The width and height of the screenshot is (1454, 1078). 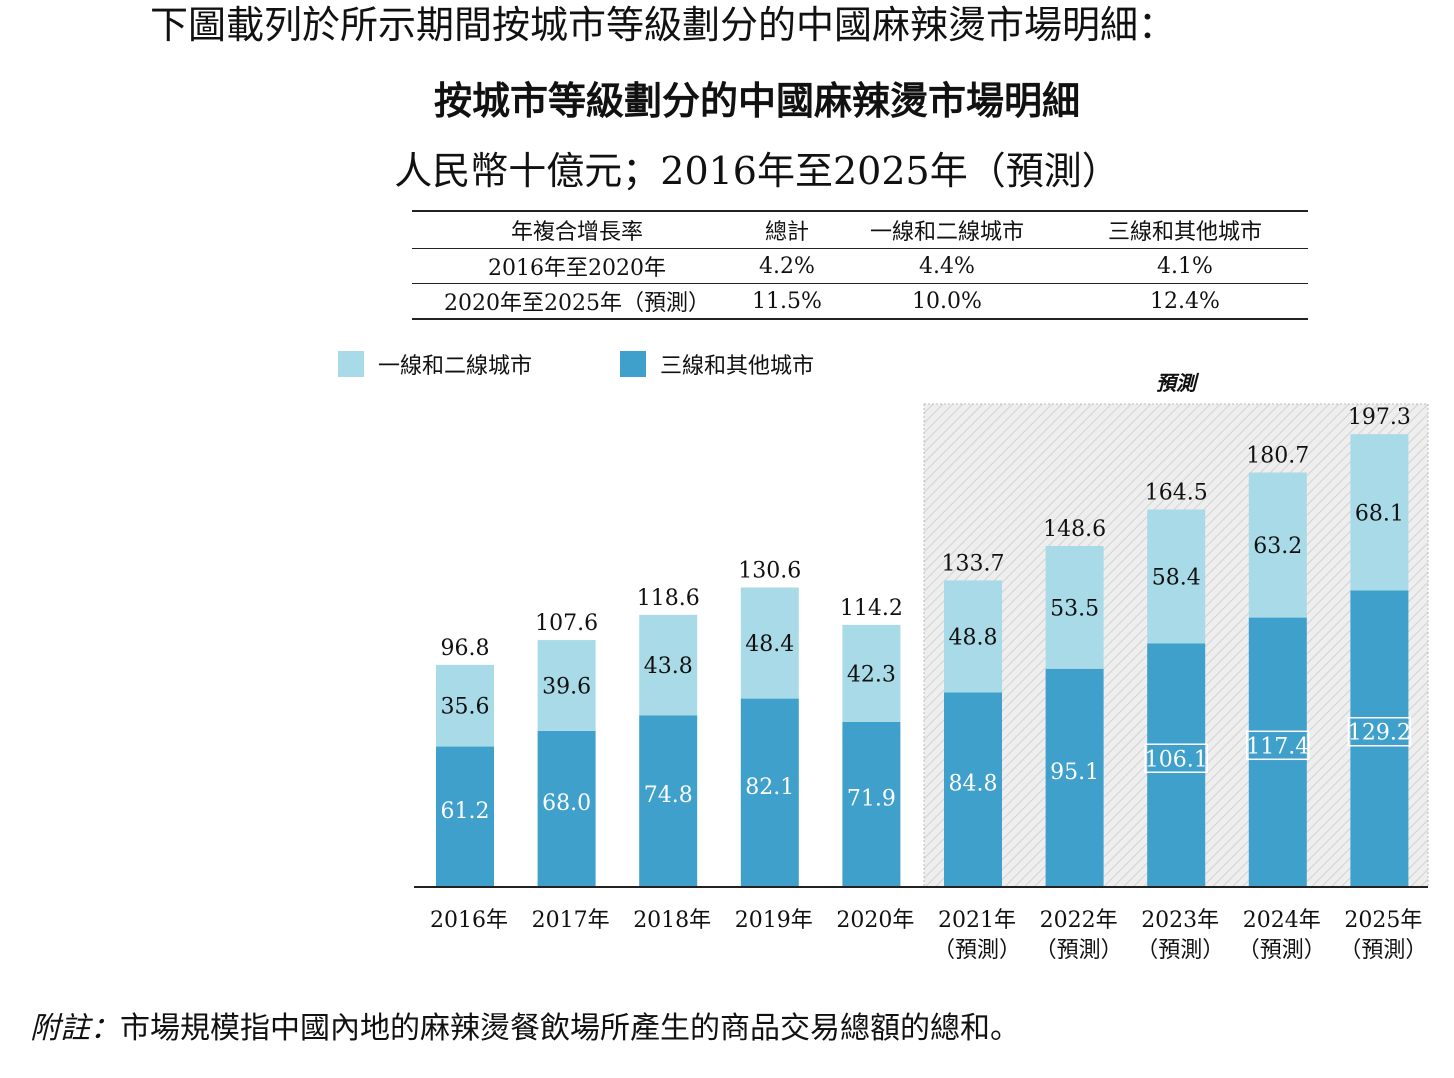 I want to click on bar-tier3-2017年, so click(x=566, y=808).